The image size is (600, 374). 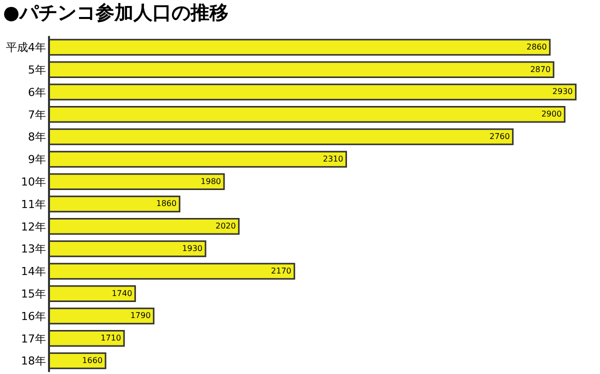 What do you see at coordinates (33, 204) in the screenshot?
I see `y-tick-label: 11年` at bounding box center [33, 204].